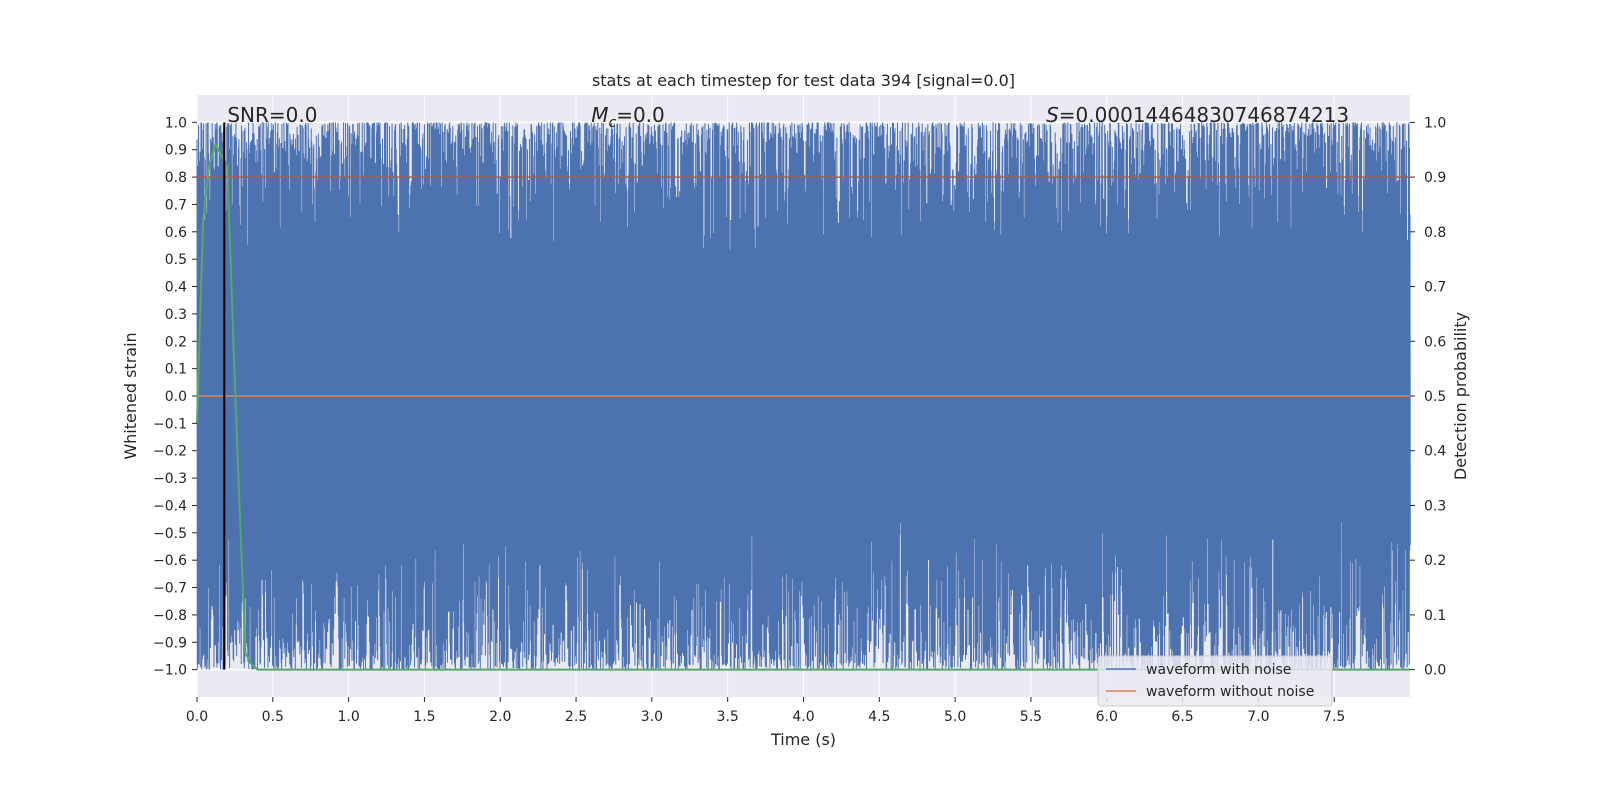 The width and height of the screenshot is (1600, 800). I want to click on y-tick-label: 0.4, so click(176, 288).